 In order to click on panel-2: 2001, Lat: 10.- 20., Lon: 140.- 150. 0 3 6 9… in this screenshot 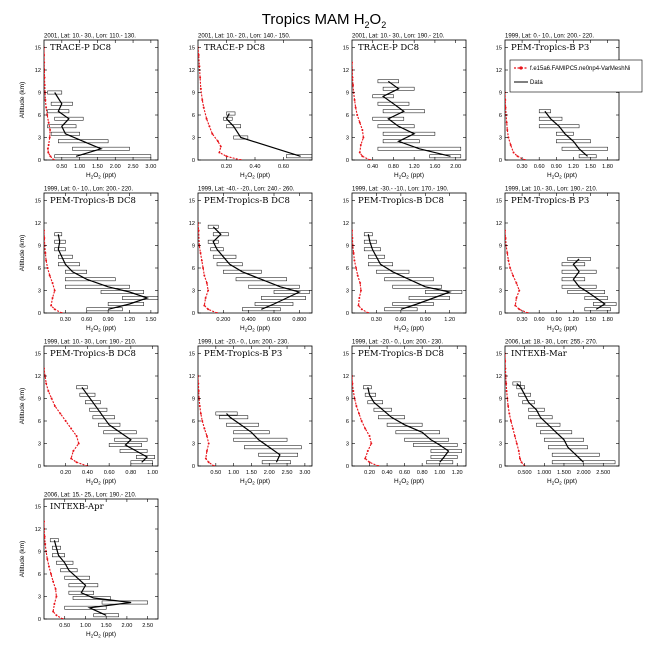, I will do `click(251, 107)`.